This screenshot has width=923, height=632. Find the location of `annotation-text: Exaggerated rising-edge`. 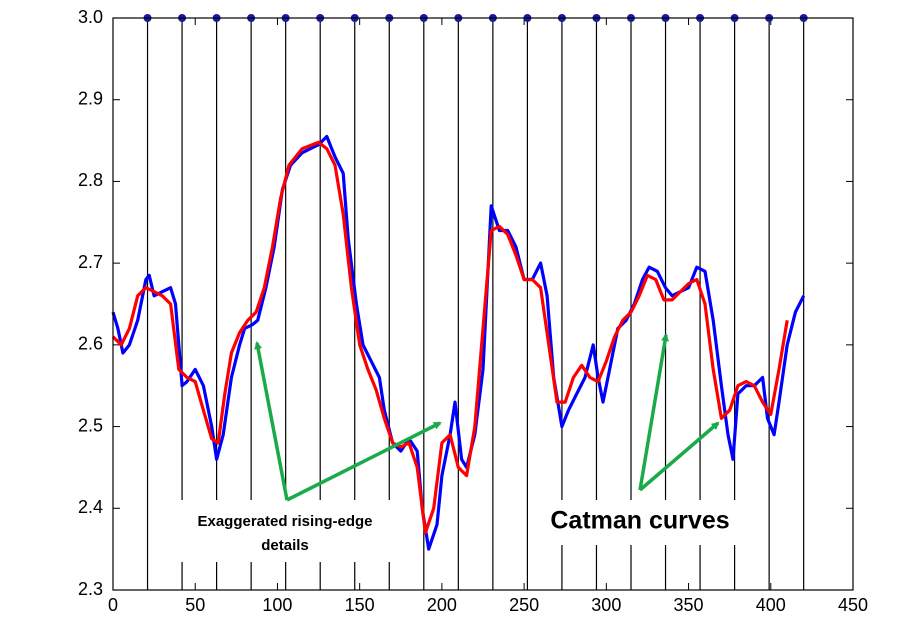

annotation-text: Exaggerated rising-edge is located at coordinates (284, 521).